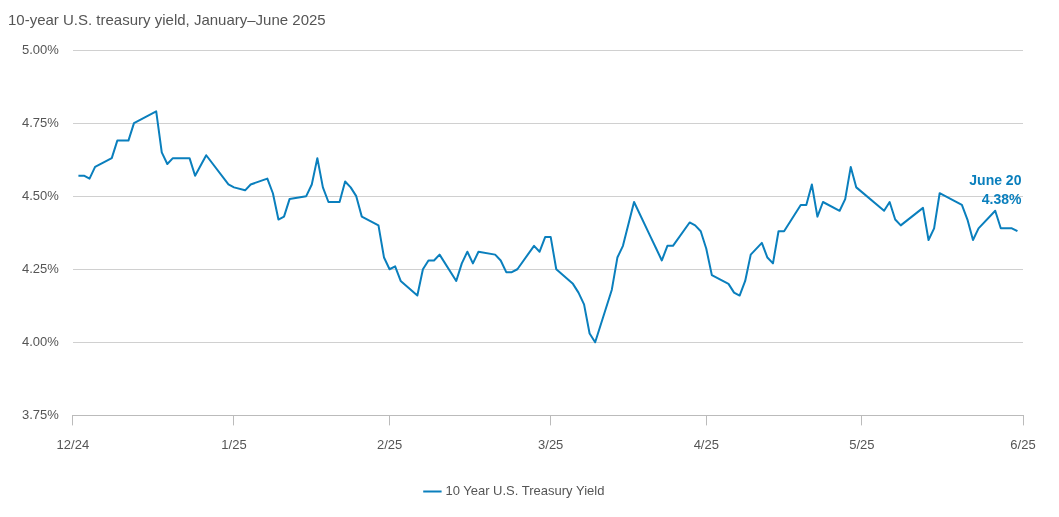 Image resolution: width=1059 pixels, height=517 pixels. Describe the element at coordinates (1023, 444) in the screenshot. I see `x-tick-label: 6/25` at that location.